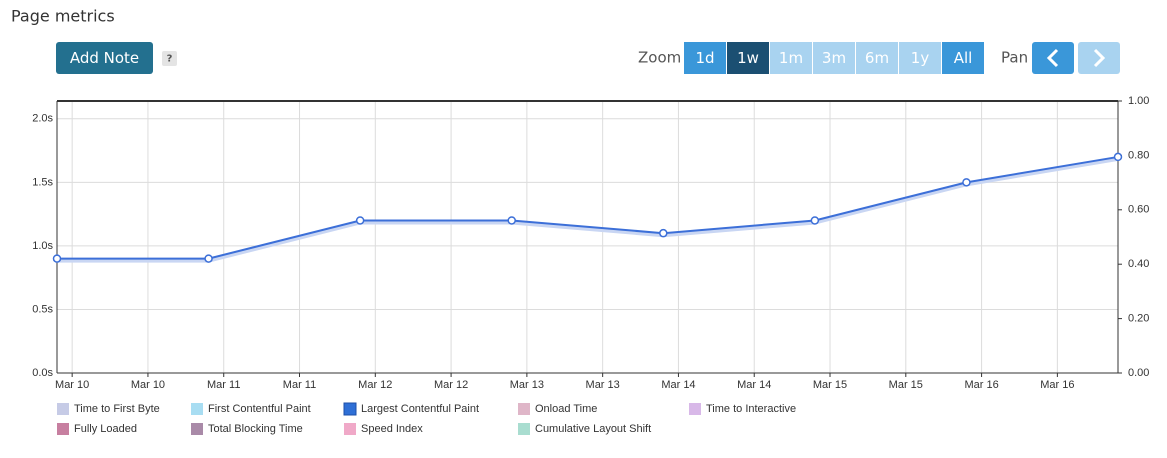  I want to click on pan-left-arrow, so click(1052, 58).